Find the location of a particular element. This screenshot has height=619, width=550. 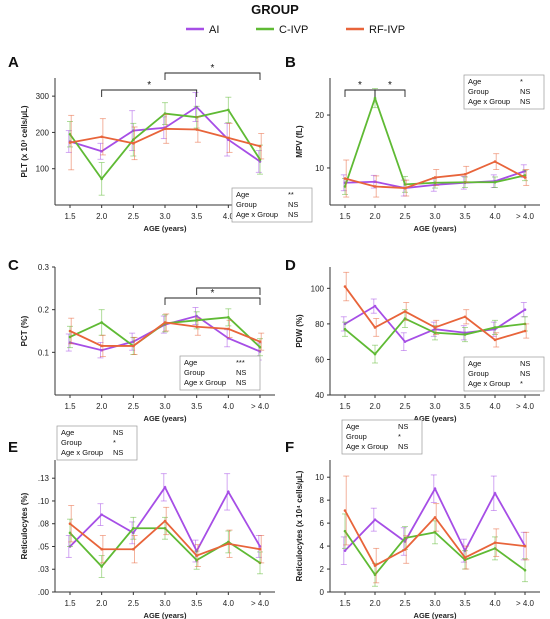

x-tick-label: 4.0 is located at coordinates (495, 406).